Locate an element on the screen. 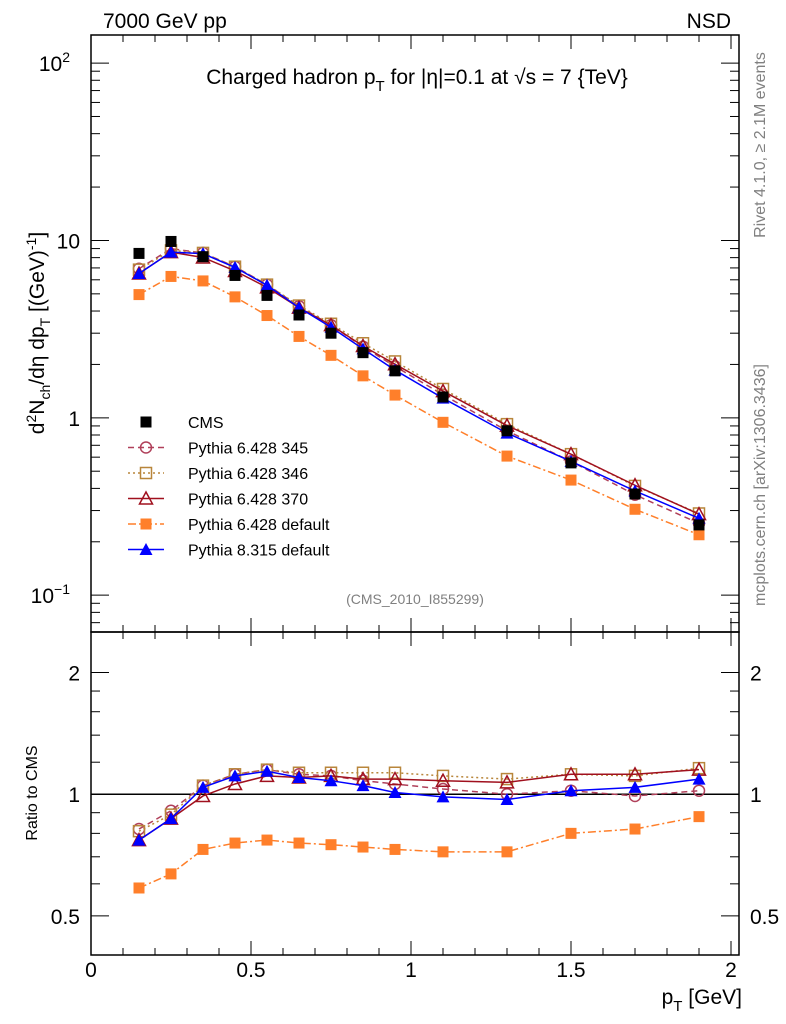  ylabel-a: d is located at coordinates (37, 429).